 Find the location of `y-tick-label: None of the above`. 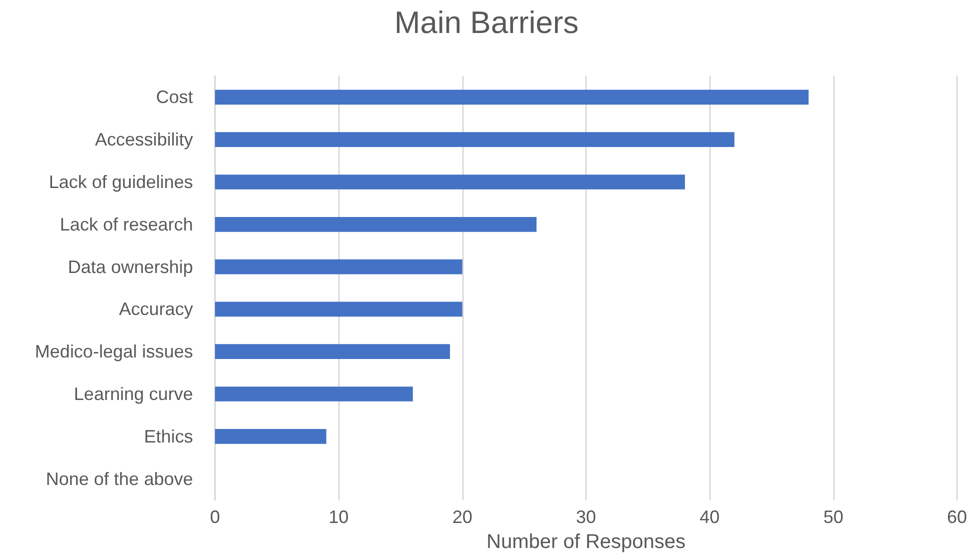

y-tick-label: None of the above is located at coordinates (119, 478).